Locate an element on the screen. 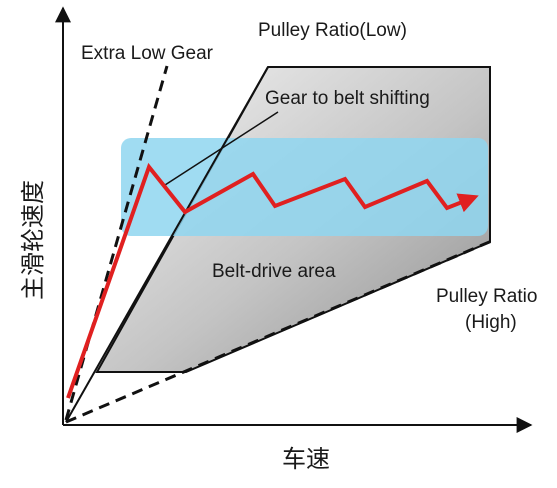 The height and width of the screenshot is (488, 557). pulley-ratio-high-label-line1: Pulley Ratio is located at coordinates (486, 296).